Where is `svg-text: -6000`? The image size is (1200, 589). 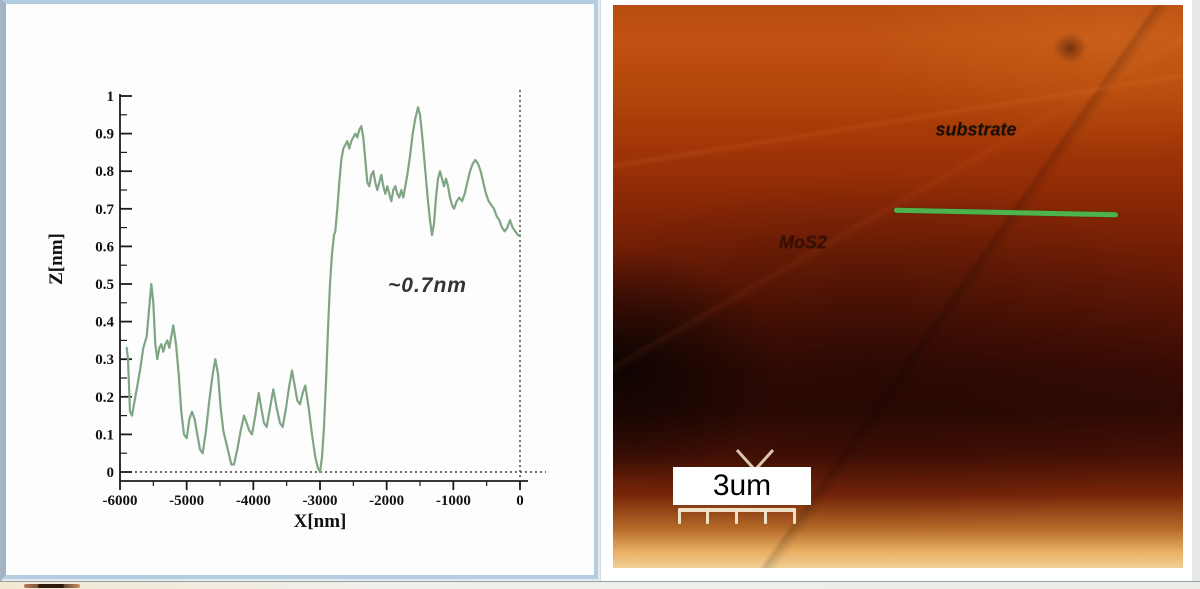 svg-text: -6000 is located at coordinates (120, 501).